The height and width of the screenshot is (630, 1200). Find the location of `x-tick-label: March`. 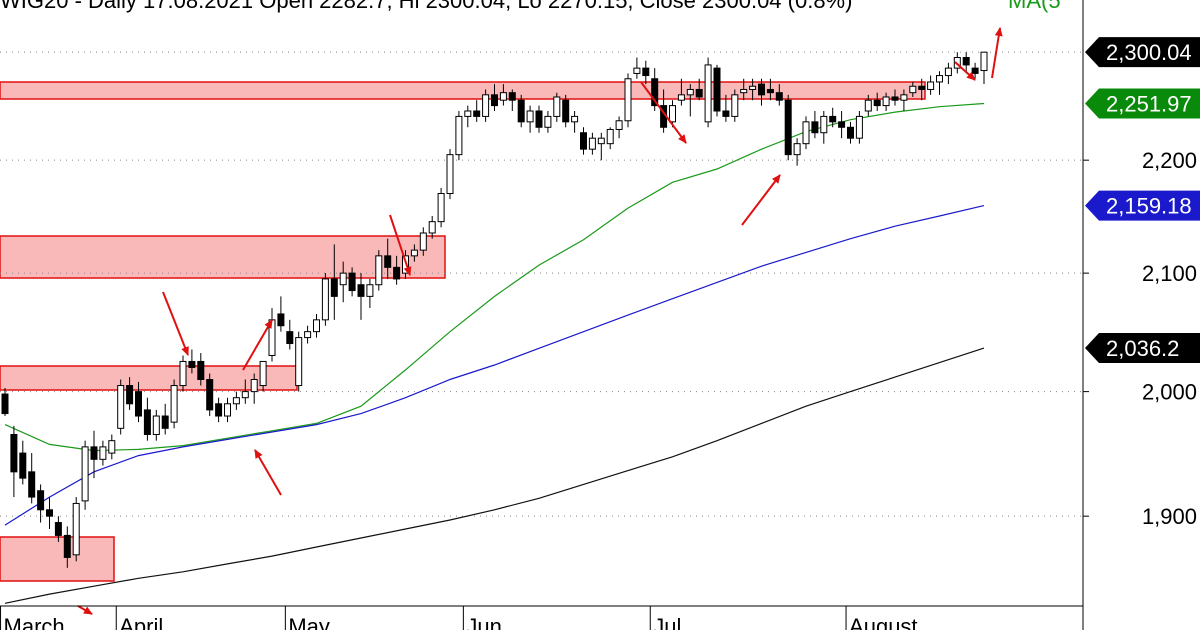

x-tick-label: March is located at coordinates (34, 622).